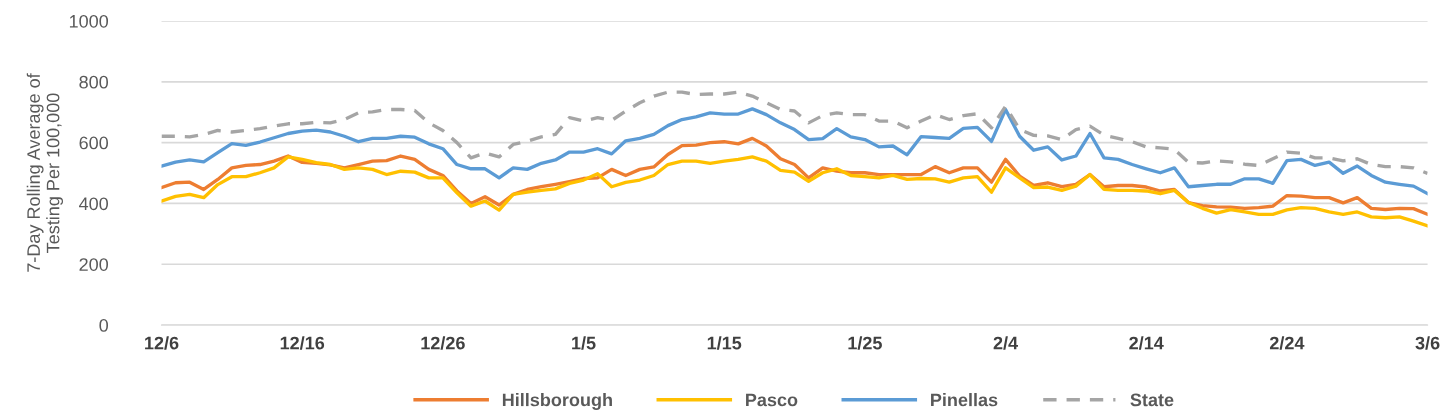 This screenshot has height=420, width=1442. Describe the element at coordinates (1287, 343) in the screenshot. I see `x-tick-label: 2/24` at that location.